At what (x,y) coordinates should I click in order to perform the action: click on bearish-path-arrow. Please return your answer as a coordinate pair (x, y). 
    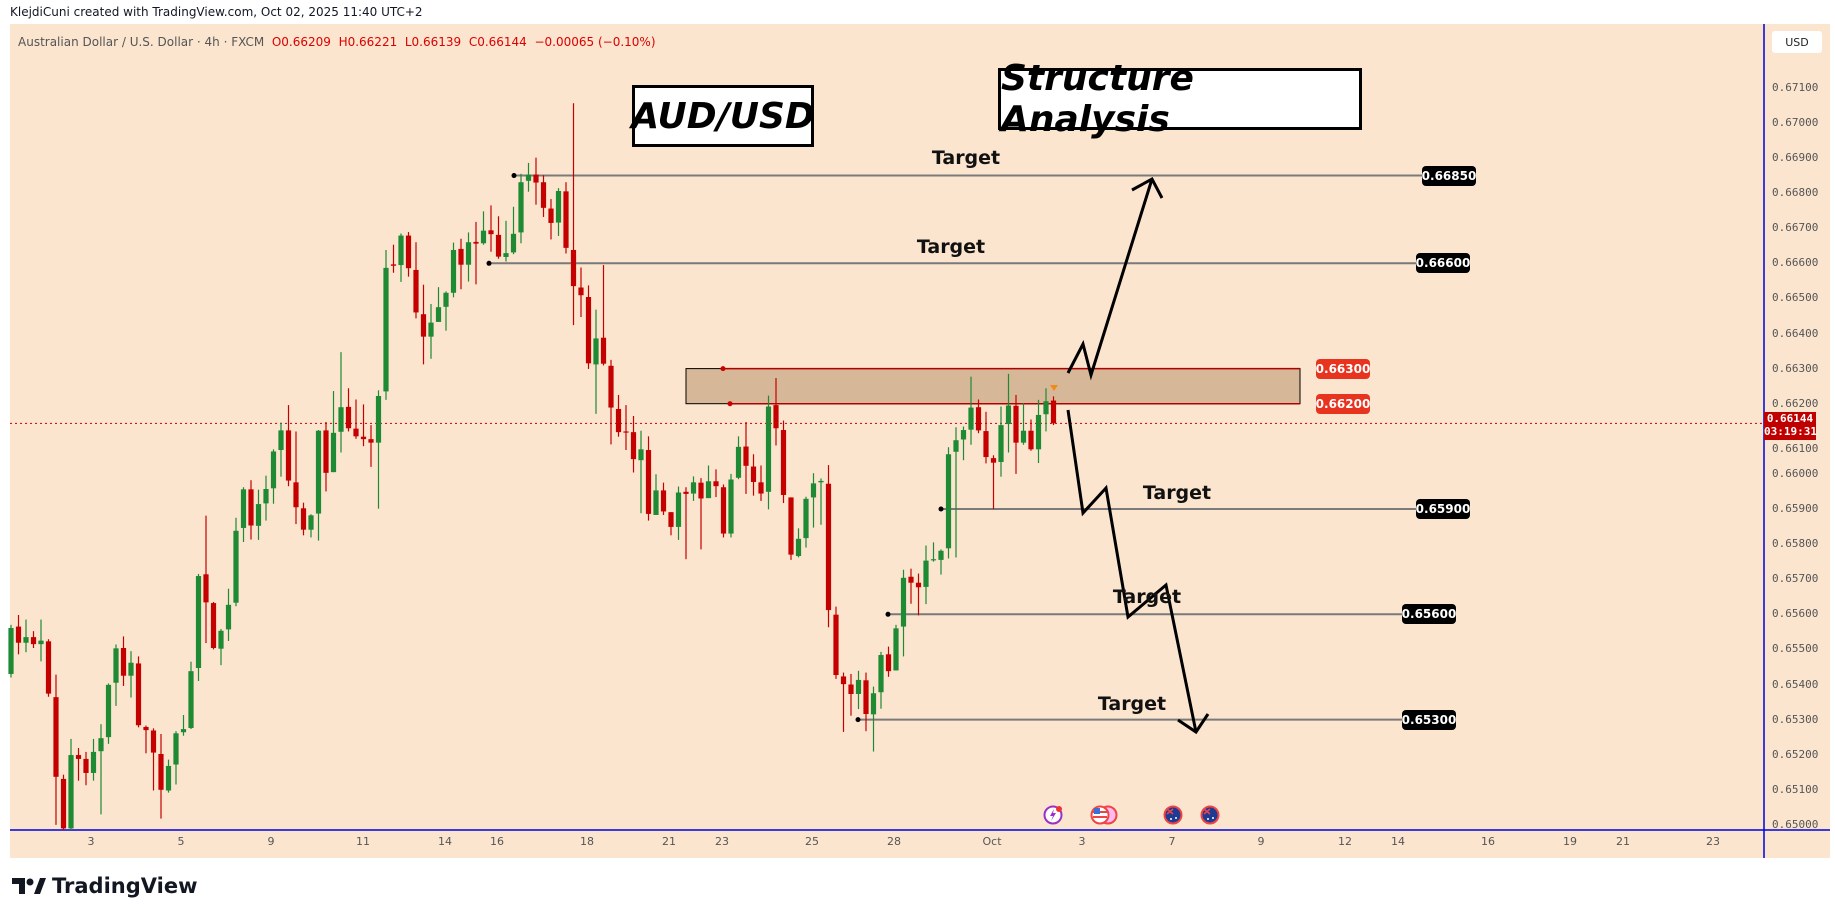
    Looking at the image, I should click on (1132, 571).